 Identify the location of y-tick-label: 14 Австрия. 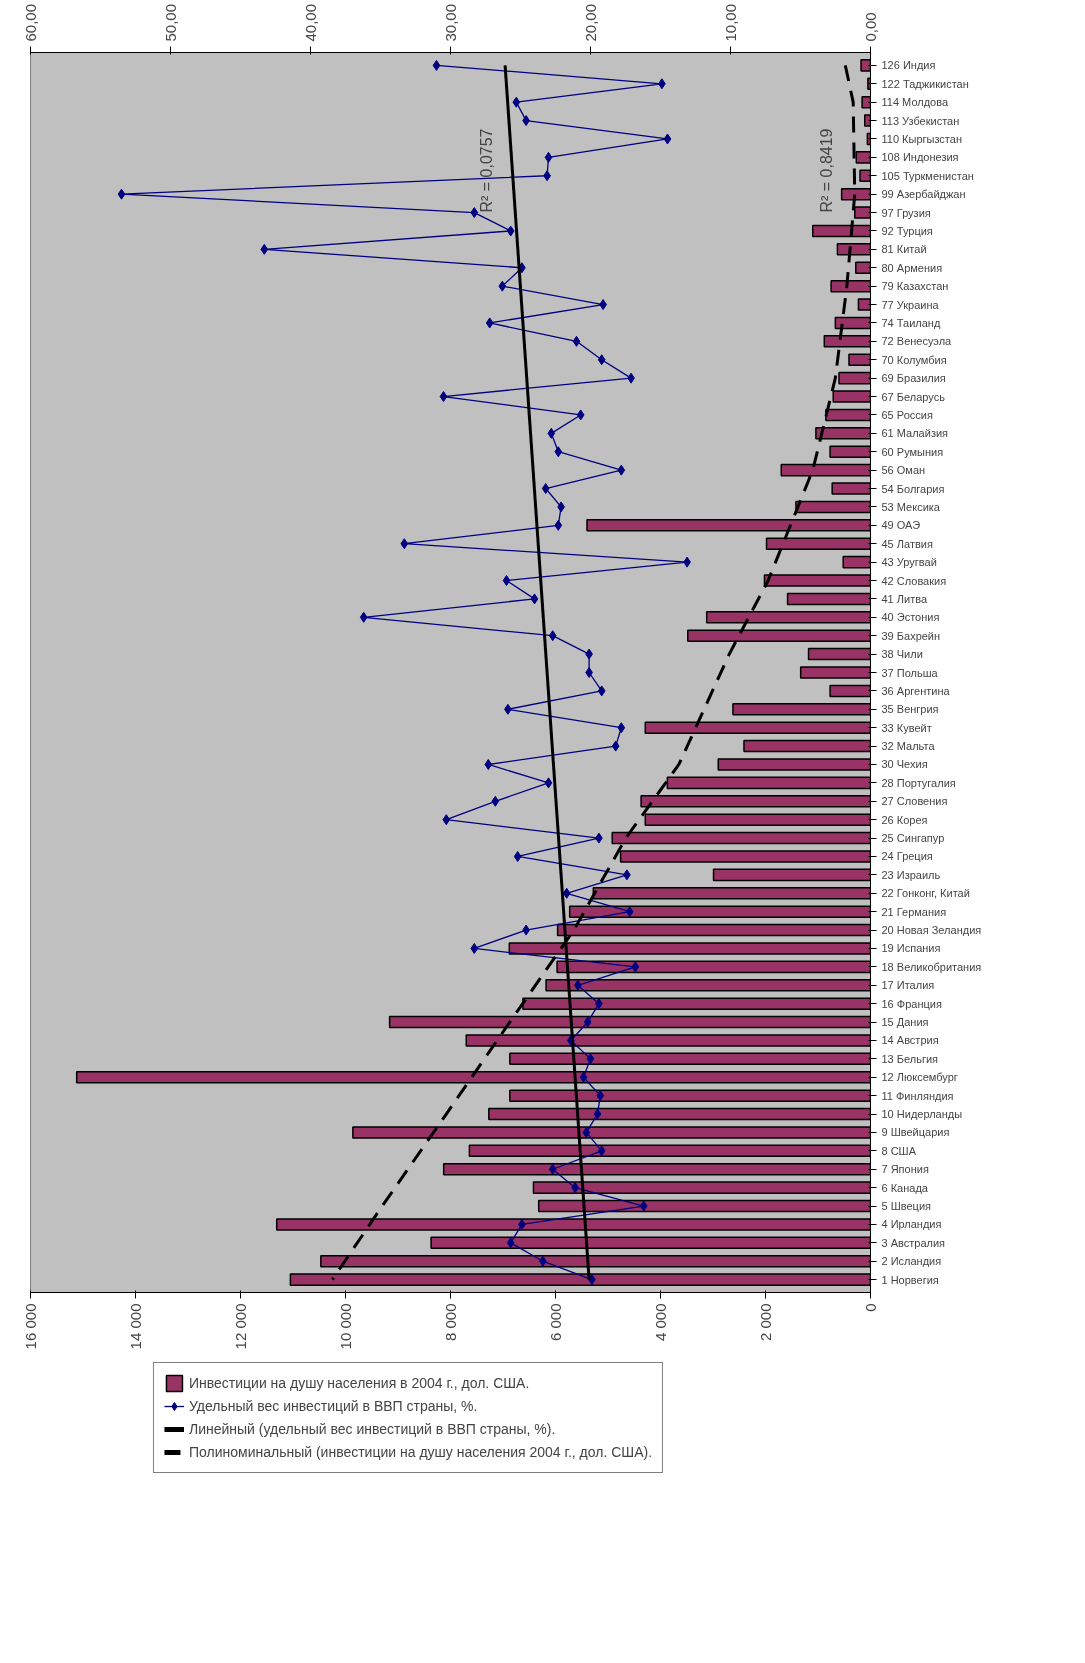
(910, 1040).